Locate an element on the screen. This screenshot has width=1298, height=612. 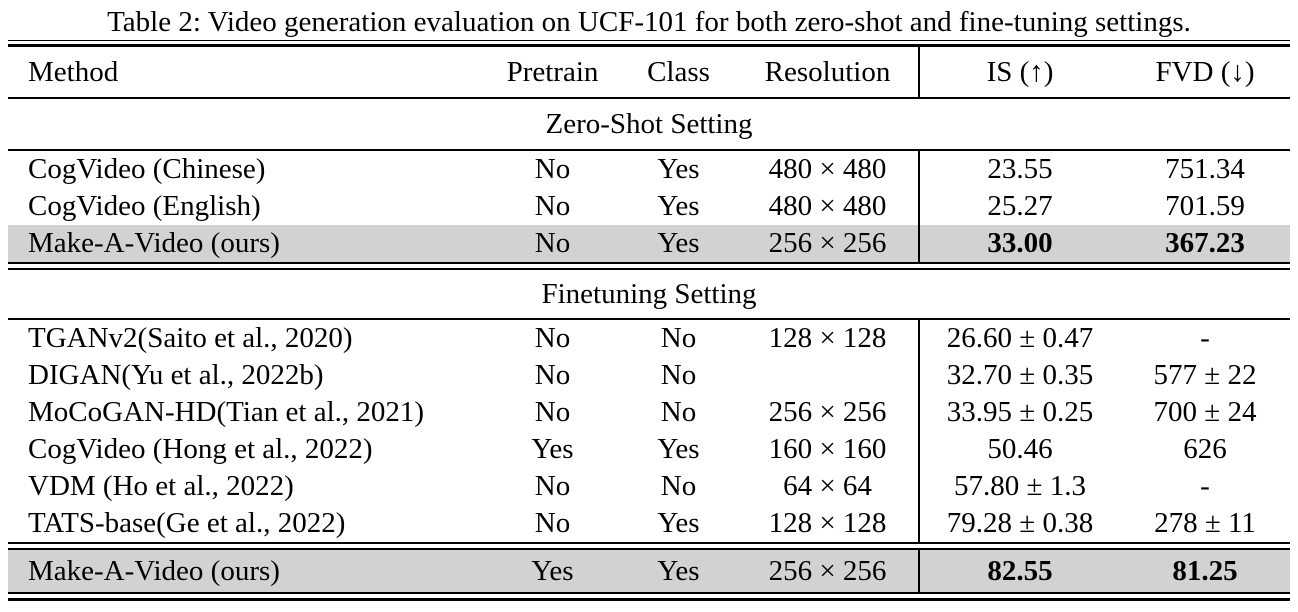
cell-is: 23.55 is located at coordinates (1020, 169).